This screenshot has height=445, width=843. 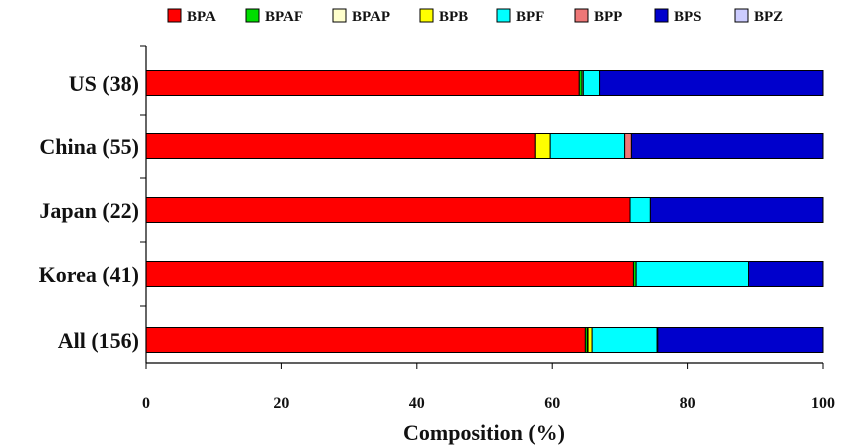 I want to click on legend: BPA BPAF BPAP BPB BPF BPP BPS BPZ, so click(x=475, y=16).